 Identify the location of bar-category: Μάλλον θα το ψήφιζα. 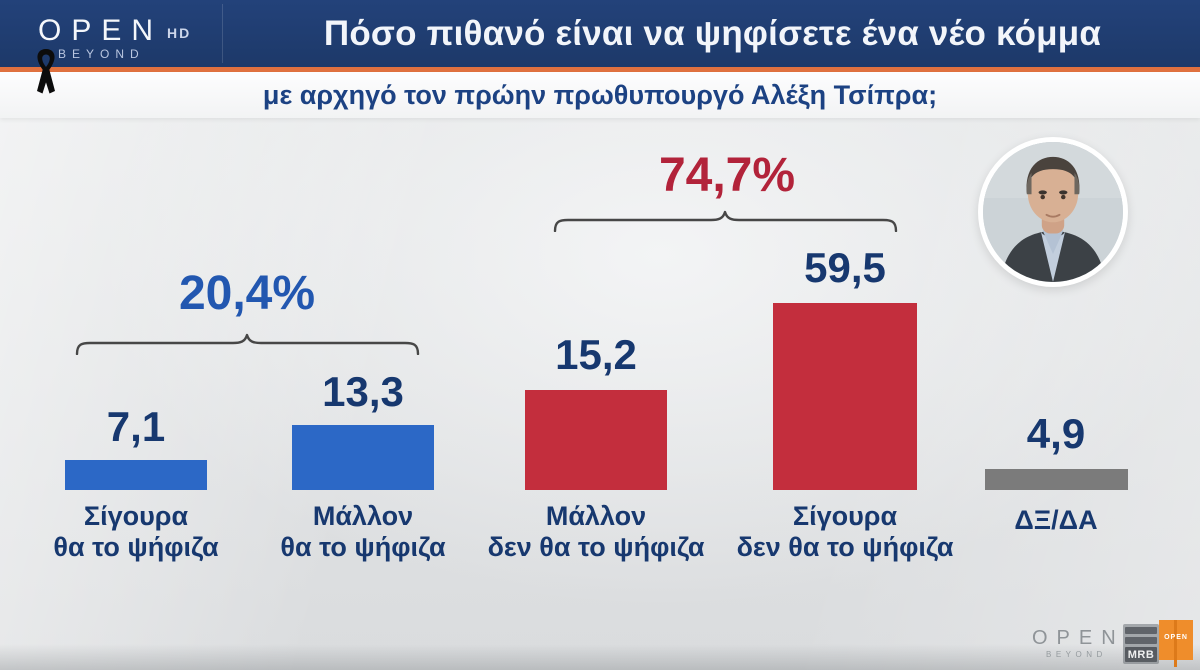
(363, 531).